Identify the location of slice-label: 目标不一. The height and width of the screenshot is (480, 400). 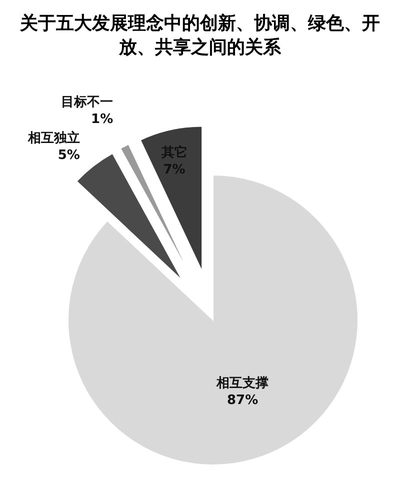
(87, 102).